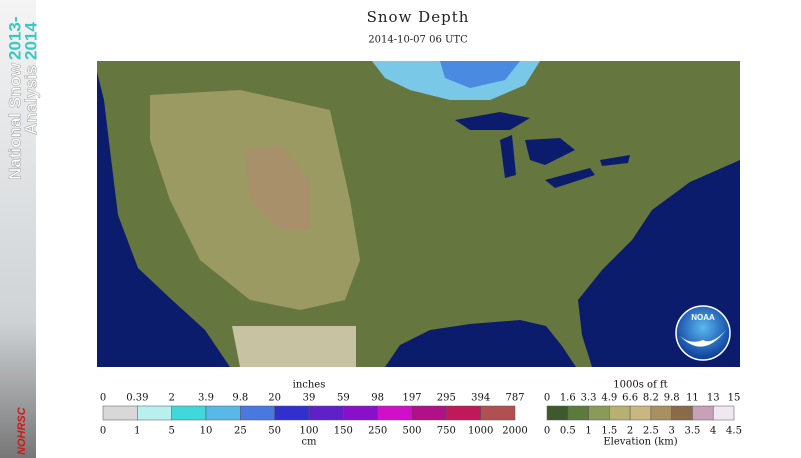 The height and width of the screenshot is (458, 801). I want to click on noaa-gull, so click(703, 338).